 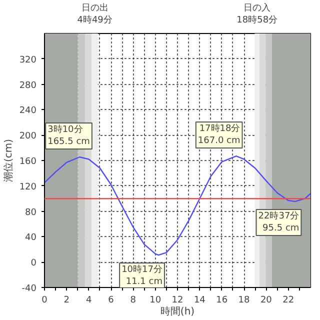 What do you see at coordinates (156, 301) in the screenshot?
I see `x-tick-label: 10` at bounding box center [156, 301].